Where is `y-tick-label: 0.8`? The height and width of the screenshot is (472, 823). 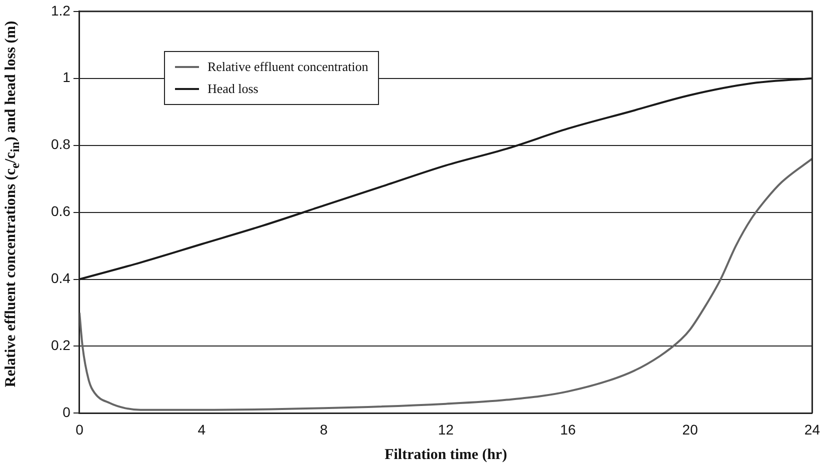 y-tick-label: 0.8 is located at coordinates (60, 144).